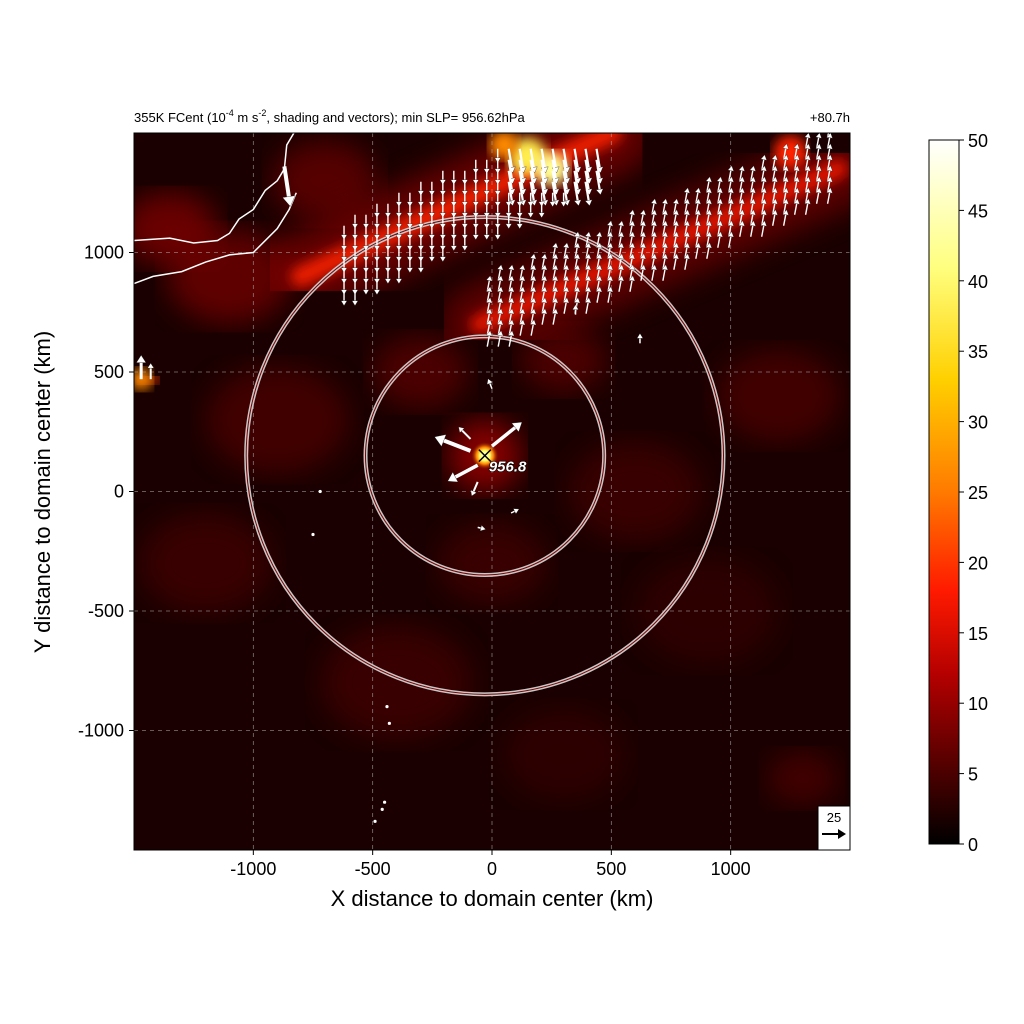  What do you see at coordinates (106, 492) in the screenshot?
I see `y-axis-ticks: -1000 -500 0 500 1000` at bounding box center [106, 492].